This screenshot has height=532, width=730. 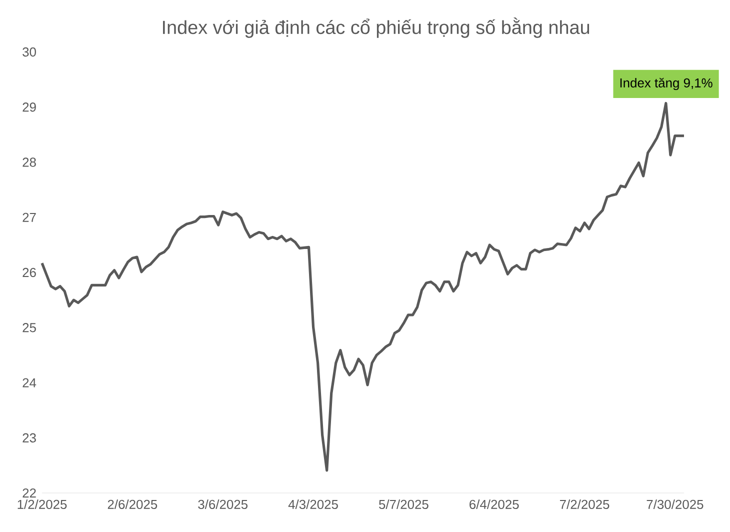 What do you see at coordinates (403, 505) in the screenshot?
I see `x-tick-label: 5/7/2025` at bounding box center [403, 505].